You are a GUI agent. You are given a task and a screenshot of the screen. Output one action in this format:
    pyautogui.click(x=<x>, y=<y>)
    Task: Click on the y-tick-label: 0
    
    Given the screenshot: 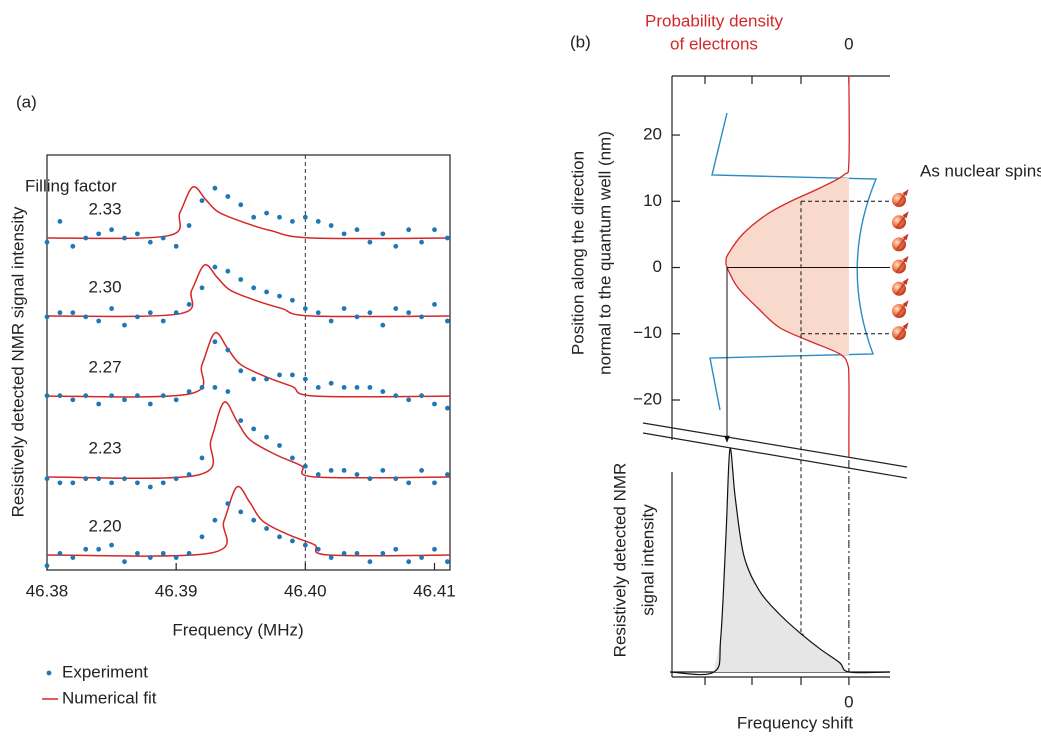 What is the action you would take?
    pyautogui.click(x=657, y=266)
    